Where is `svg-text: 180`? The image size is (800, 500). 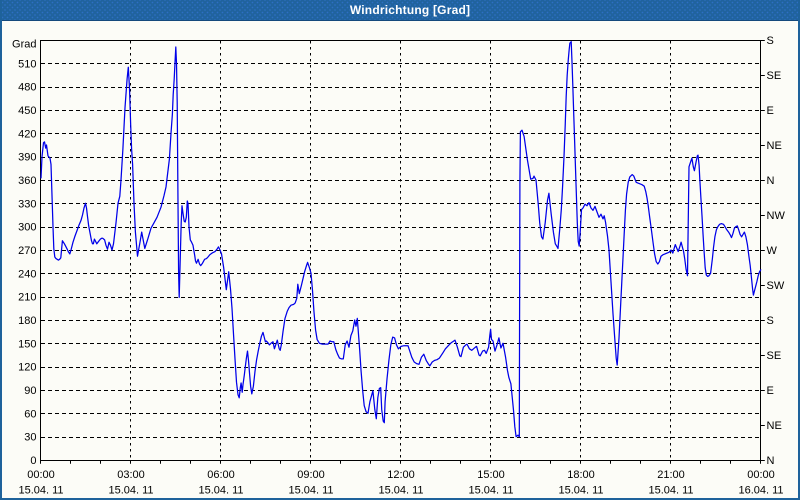
svg-text: 180 is located at coordinates (27, 321).